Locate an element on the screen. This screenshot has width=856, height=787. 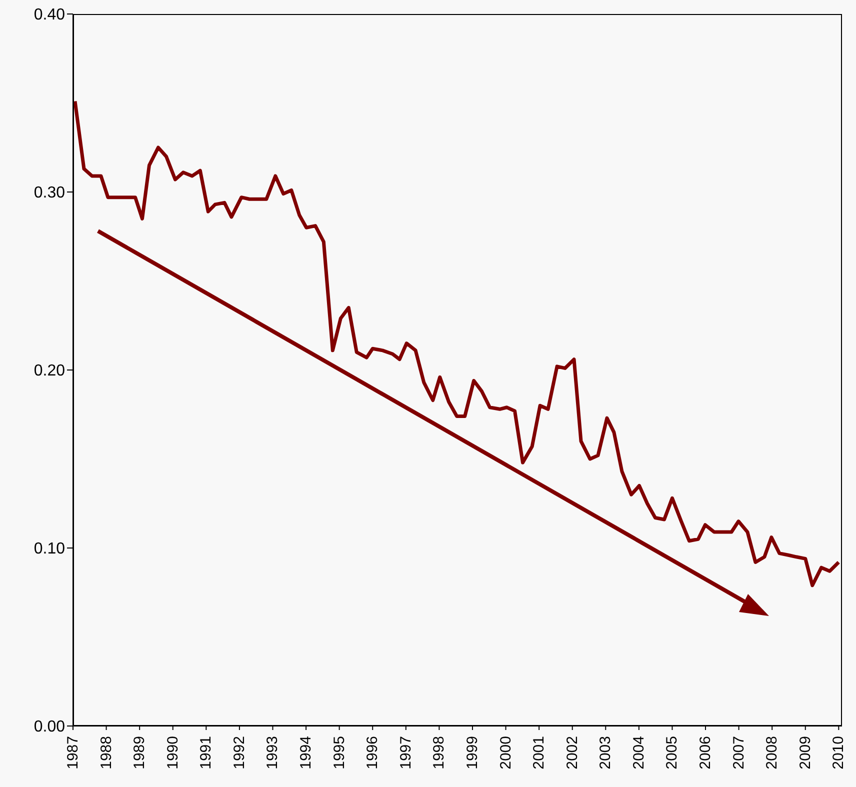
x-tick-label: 1988 is located at coordinates (106, 753).